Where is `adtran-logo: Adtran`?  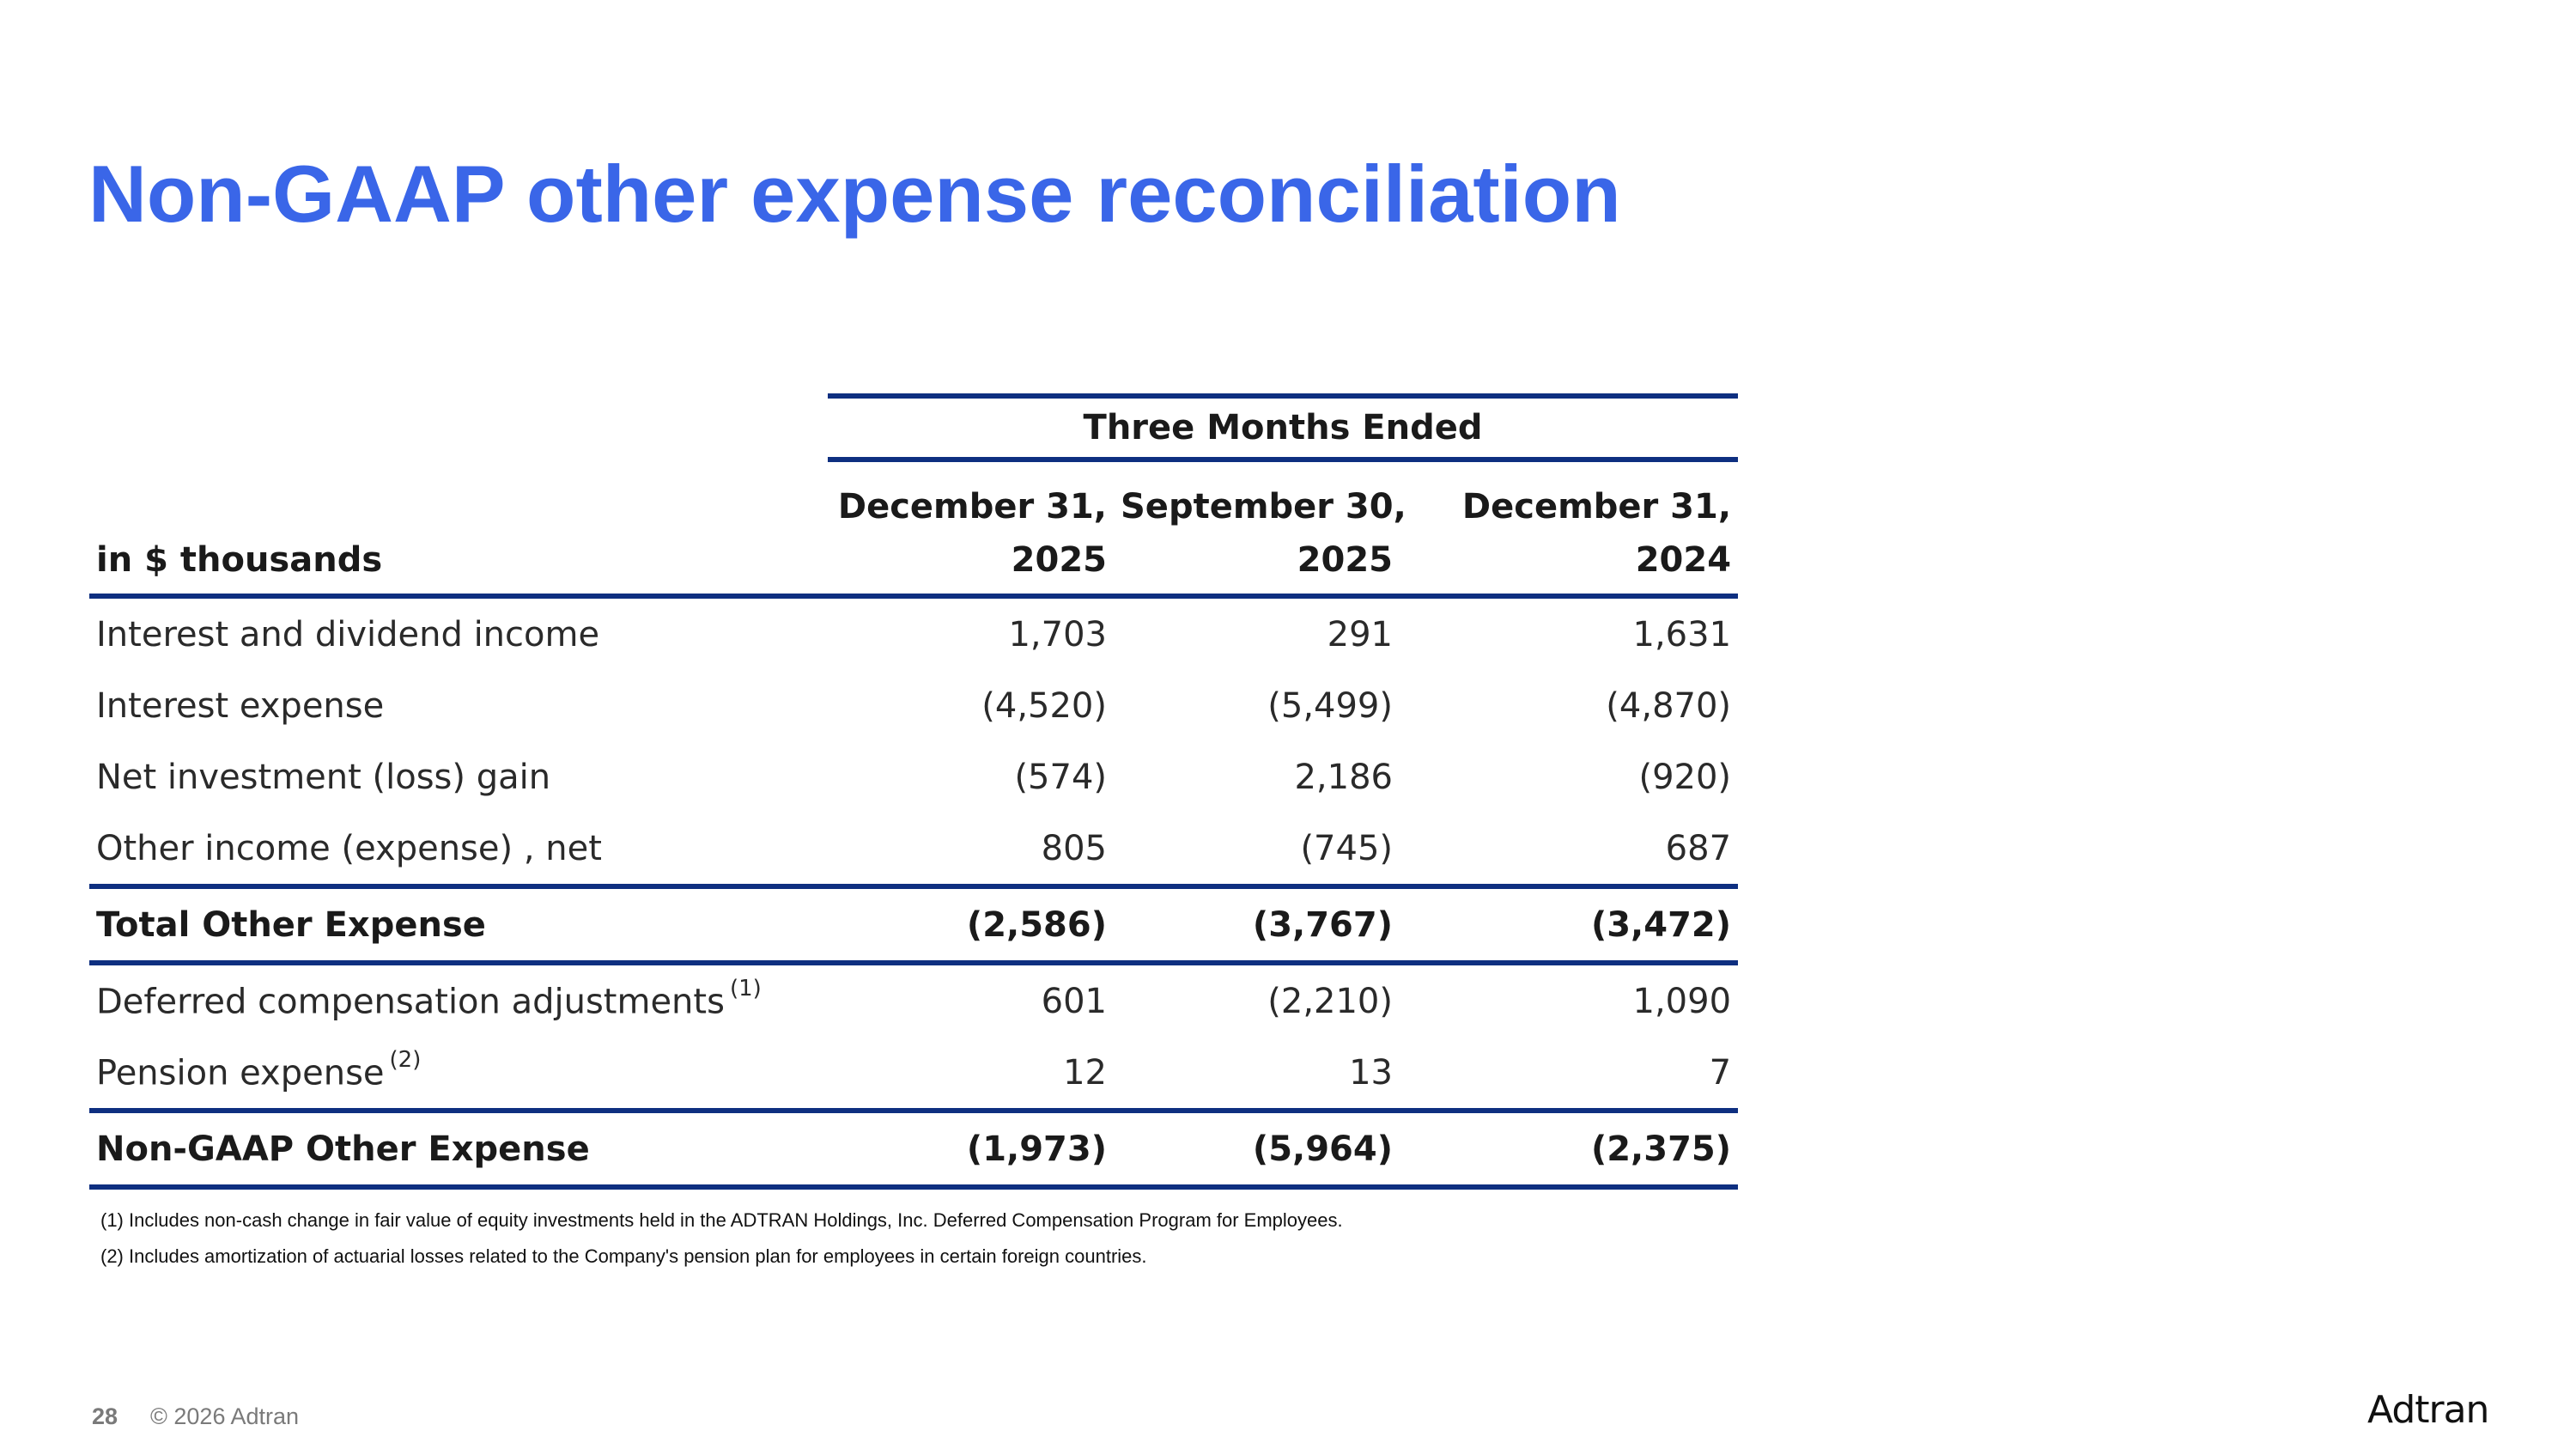
adtran-logo: Adtran is located at coordinates (2428, 1410).